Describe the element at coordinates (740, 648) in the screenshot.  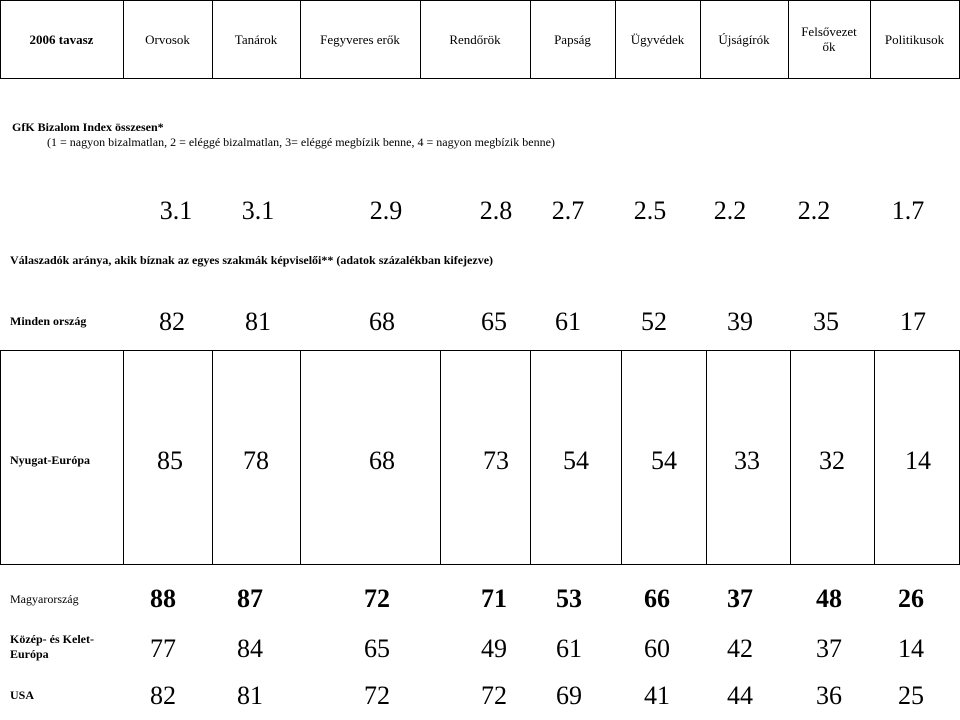
I see `table-cell: 42` at that location.